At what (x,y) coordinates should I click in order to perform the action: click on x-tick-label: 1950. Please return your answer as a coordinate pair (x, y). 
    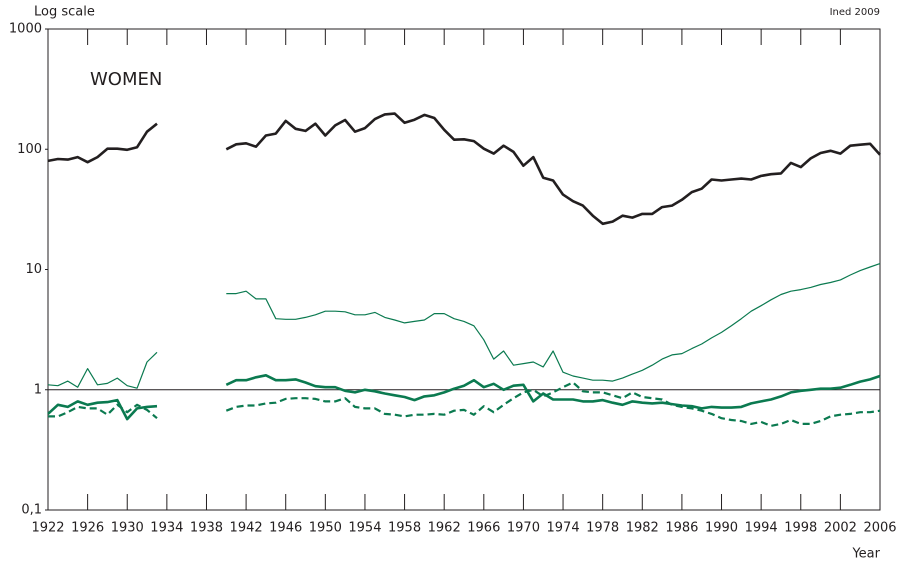
    Looking at the image, I should click on (325, 528).